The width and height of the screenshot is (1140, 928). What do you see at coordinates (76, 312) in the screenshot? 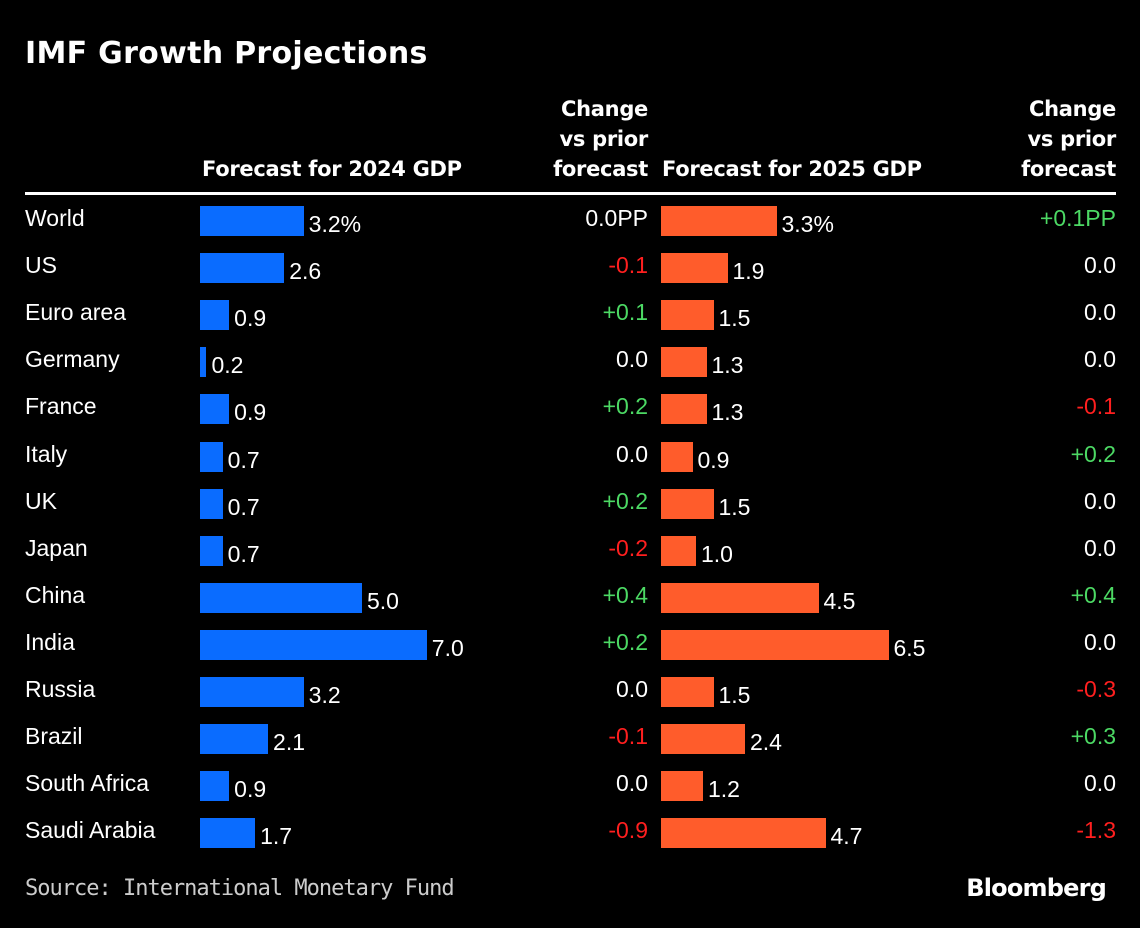
I see `country-label: Euro area` at bounding box center [76, 312].